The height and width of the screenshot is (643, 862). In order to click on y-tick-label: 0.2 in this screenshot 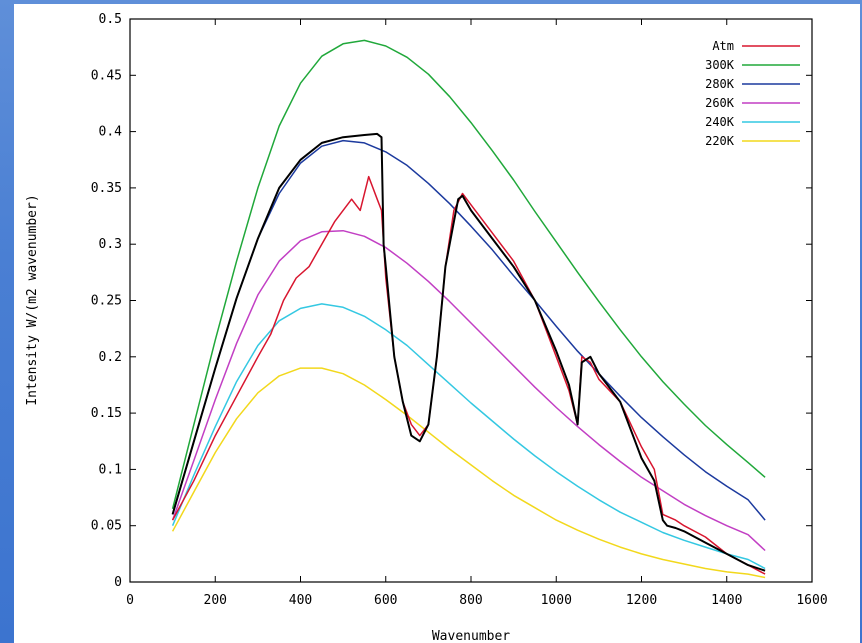, I will do `click(110, 357)`.